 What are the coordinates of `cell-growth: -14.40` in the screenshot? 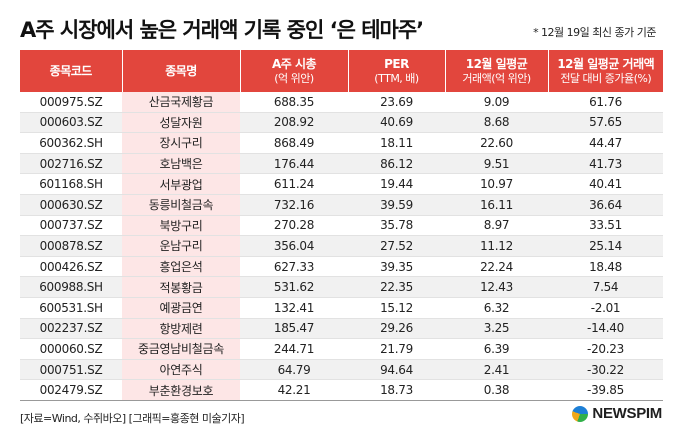 It's located at (605, 329).